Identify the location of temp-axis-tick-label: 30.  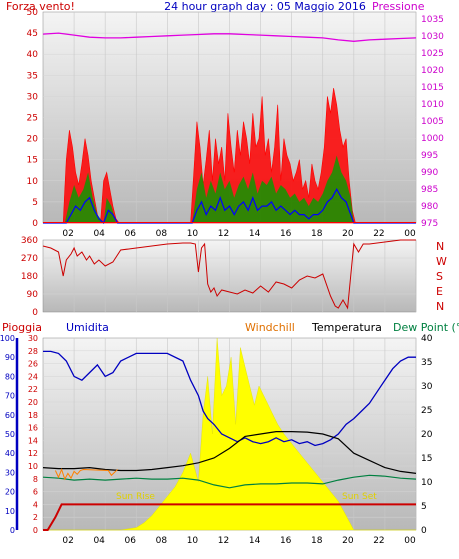
(427, 387).